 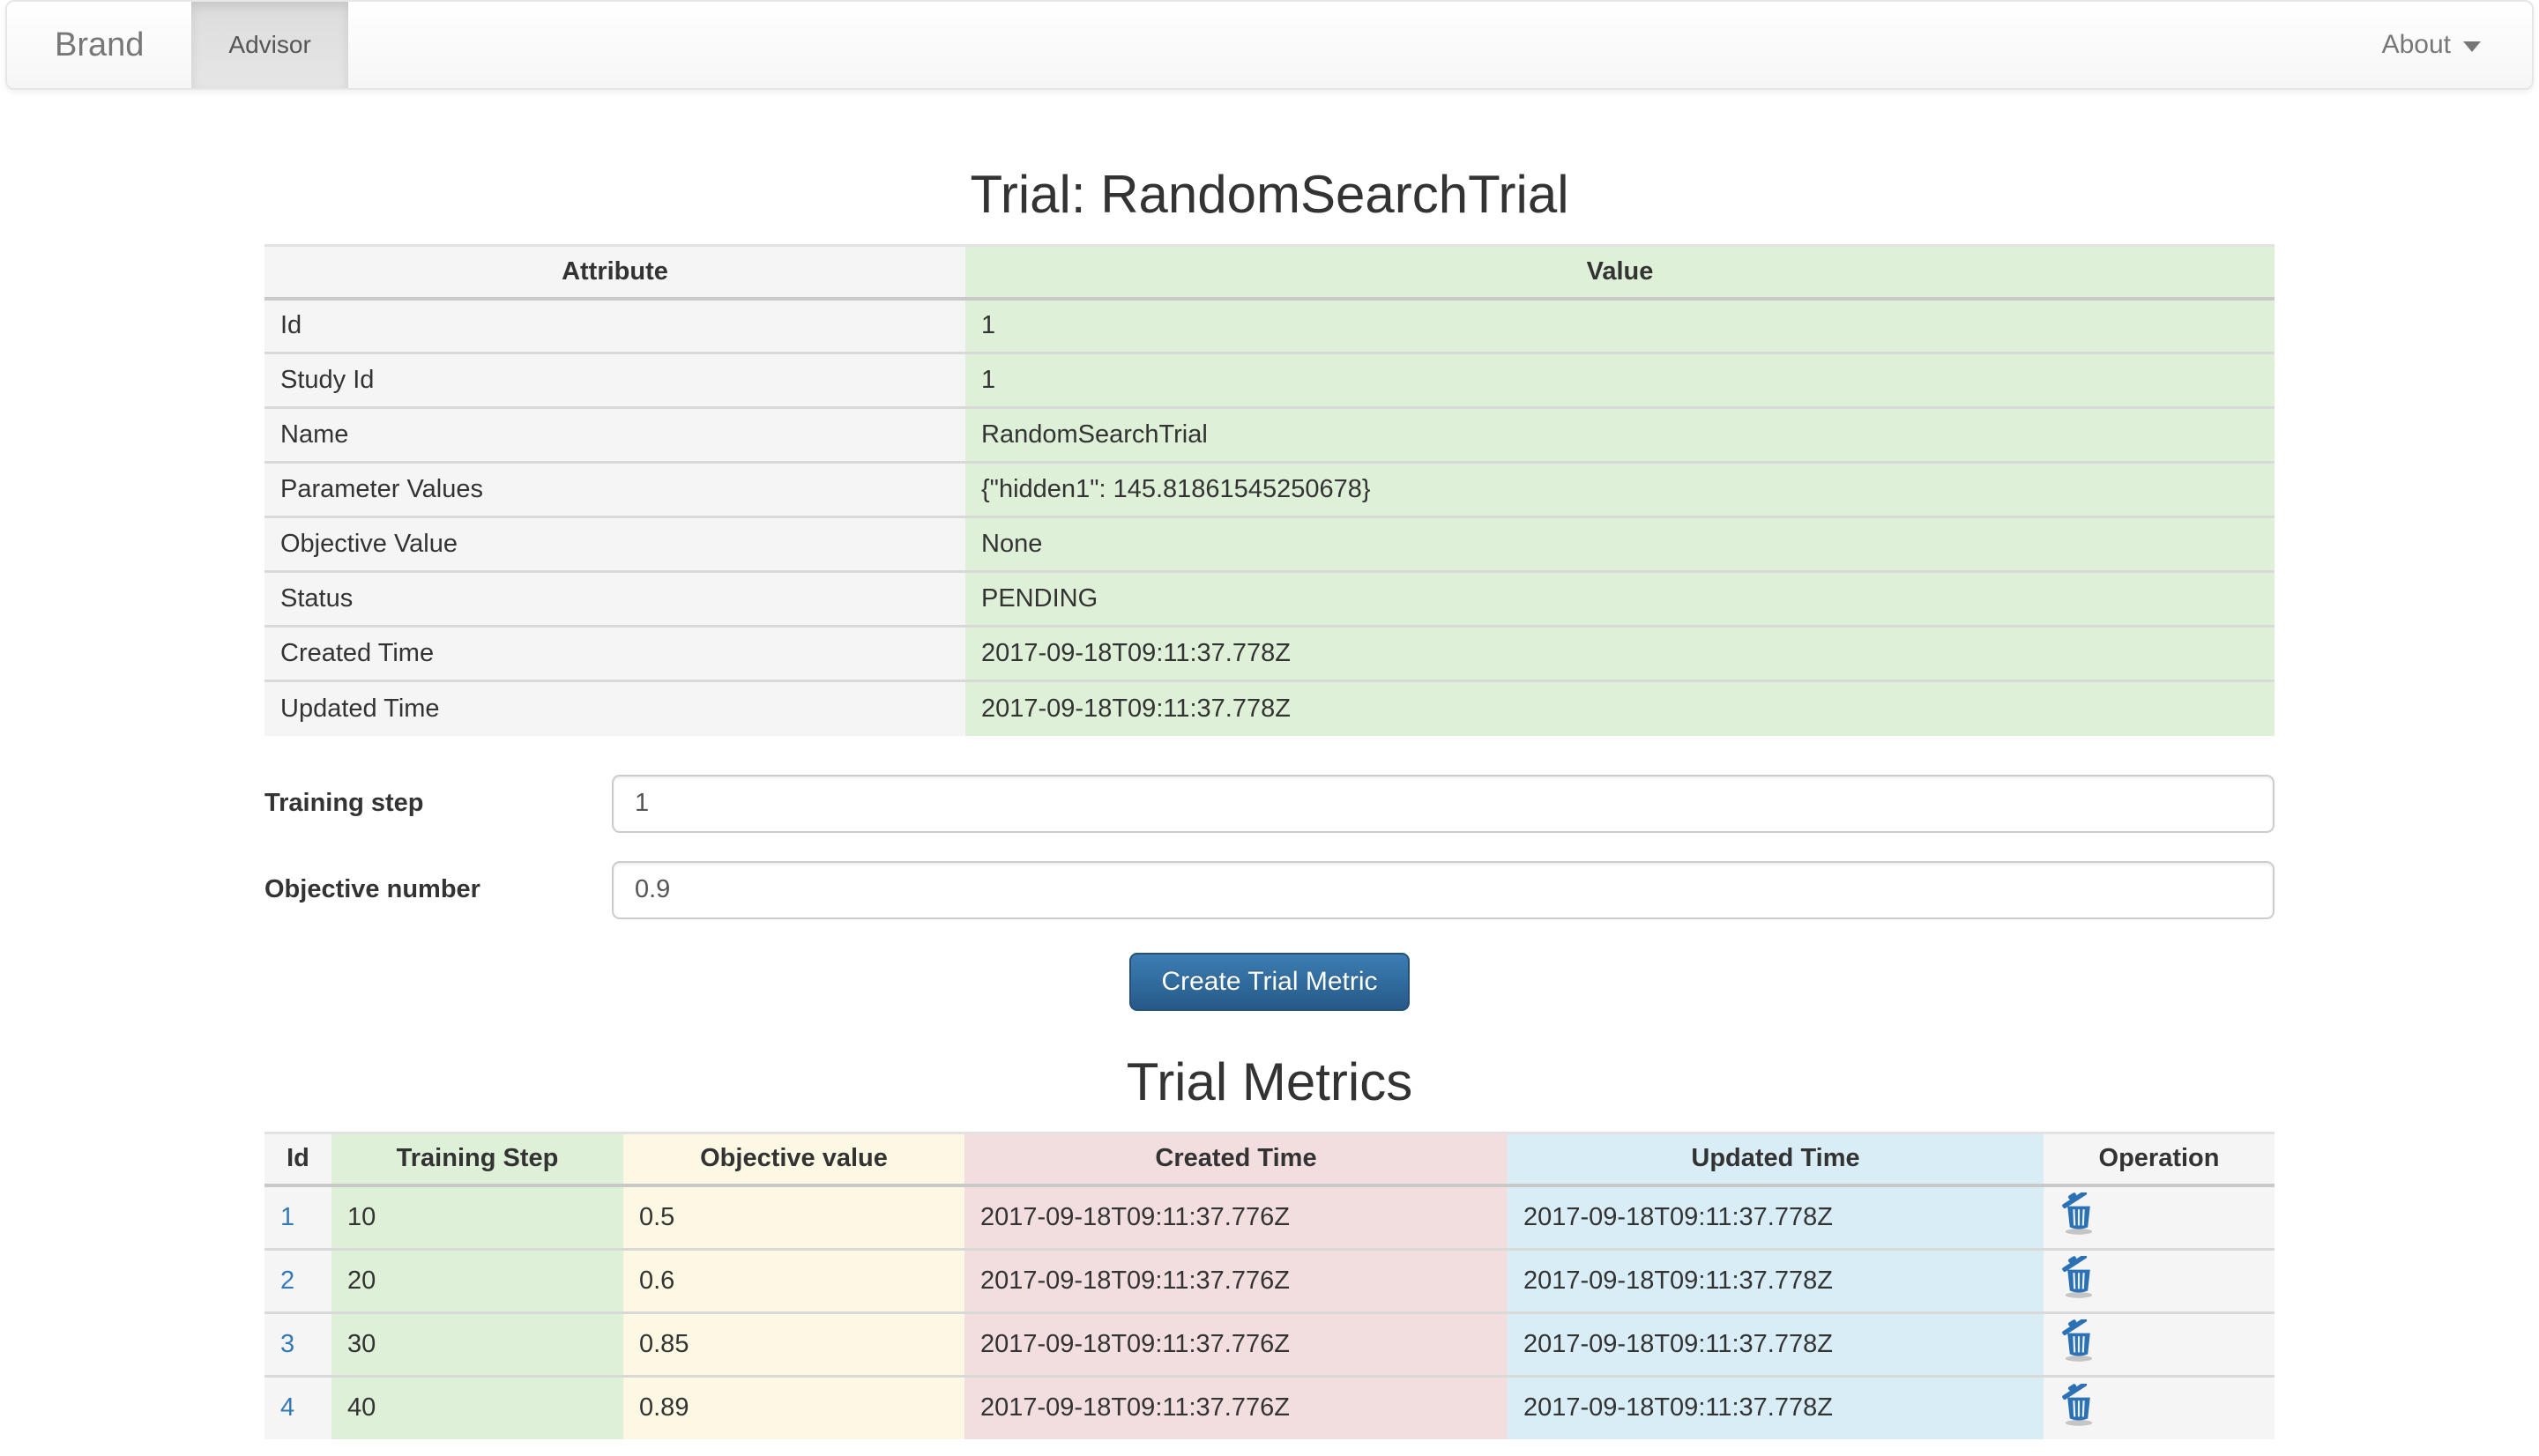 I want to click on attribute-value-cell: None, so click(x=1620, y=544).